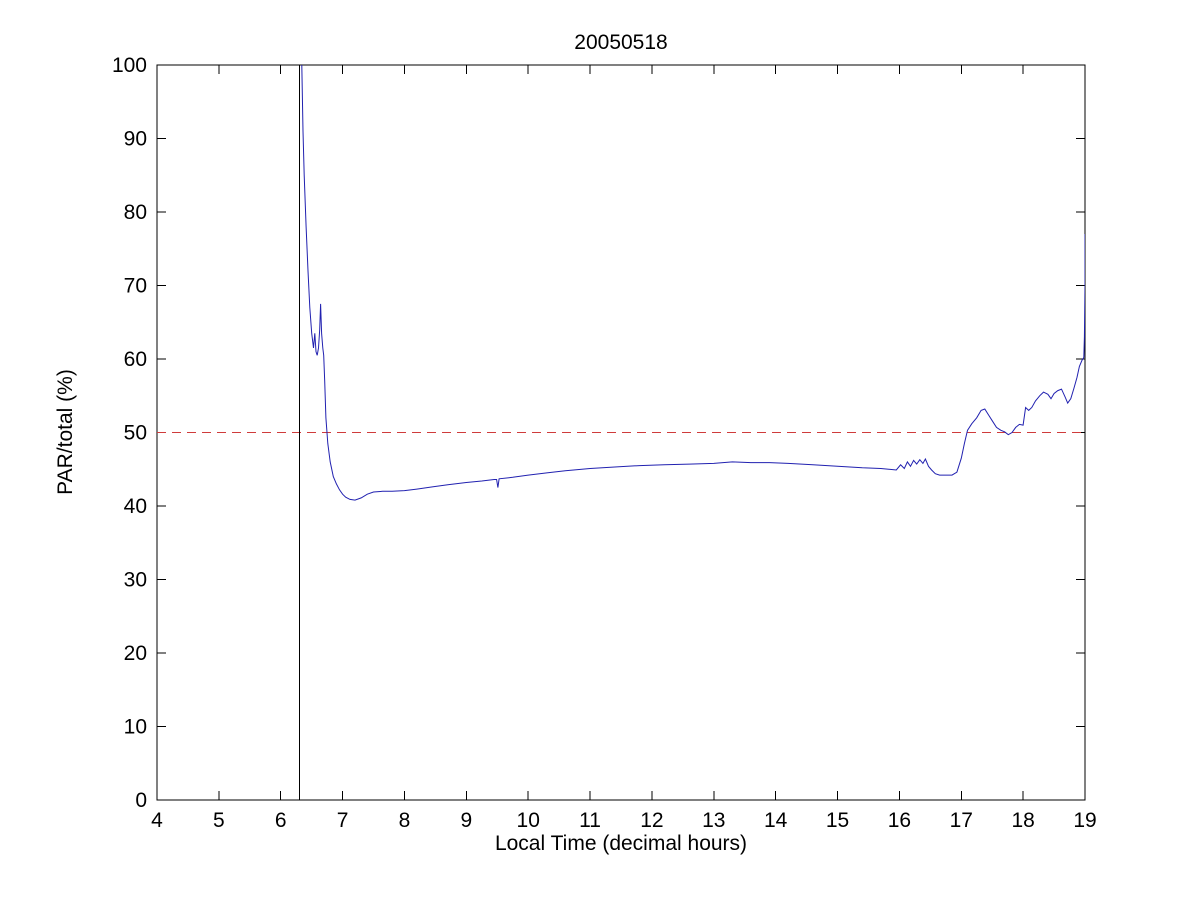 The width and height of the screenshot is (1200, 900). I want to click on x-tick-label: 15, so click(837, 820).